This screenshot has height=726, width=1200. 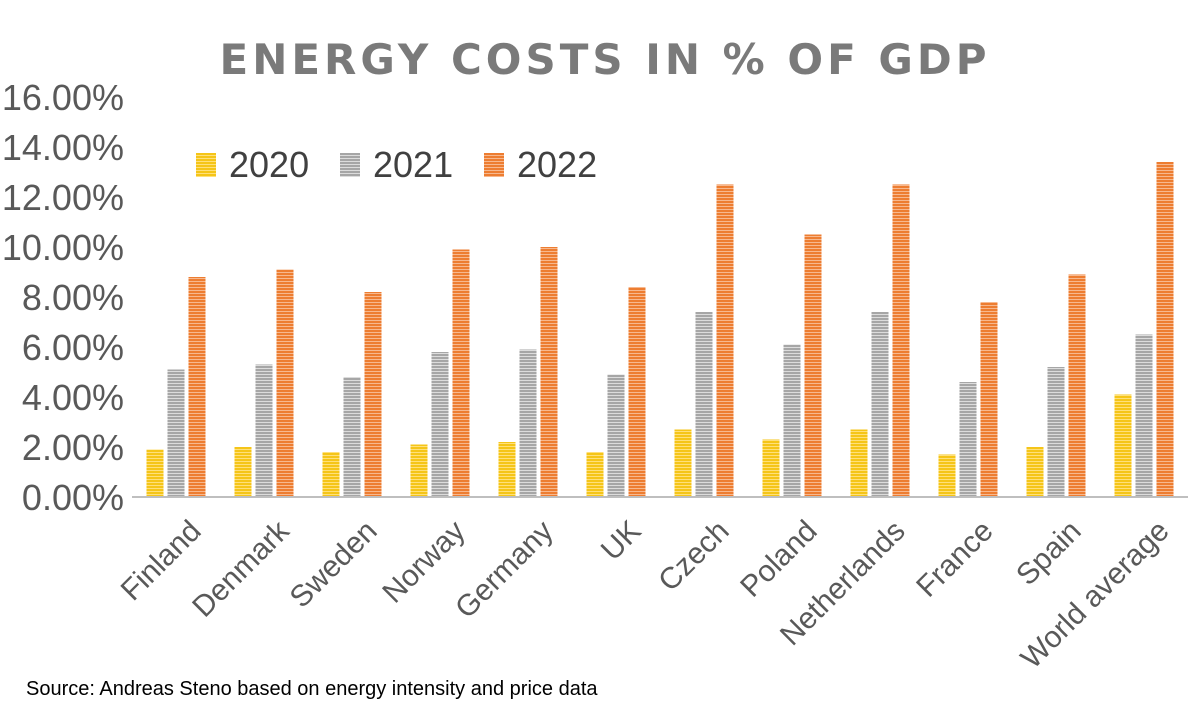 I want to click on legend-item-2022: 2022, so click(x=540, y=164).